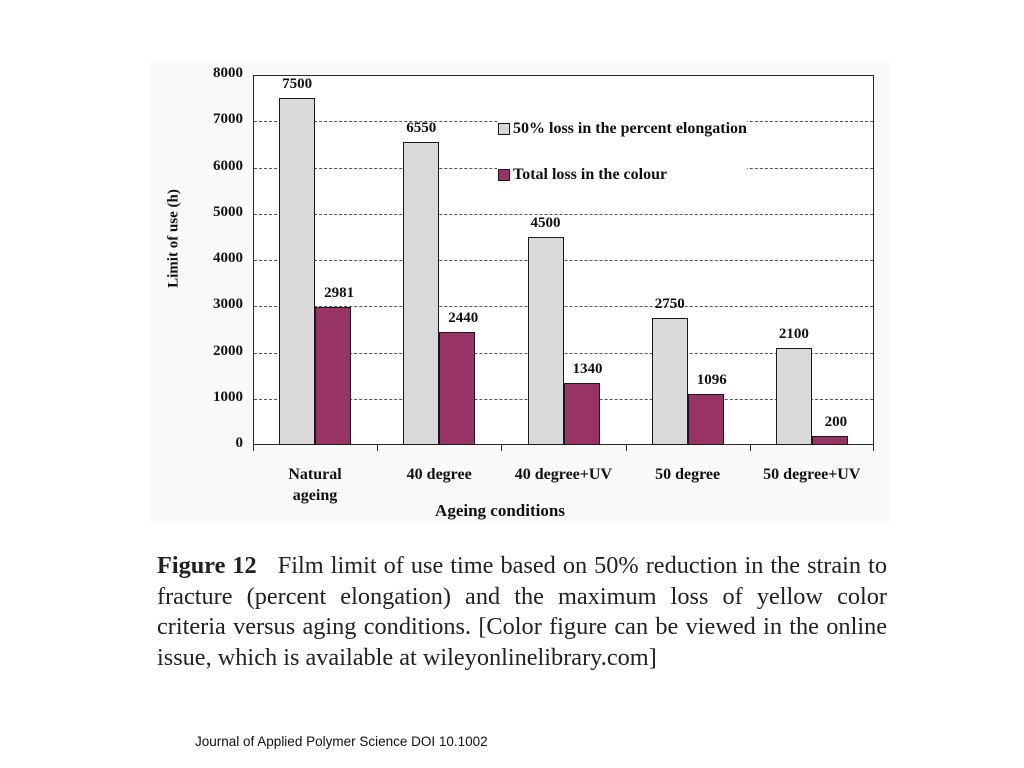  What do you see at coordinates (836, 421) in the screenshot?
I see `data-label: 200` at bounding box center [836, 421].